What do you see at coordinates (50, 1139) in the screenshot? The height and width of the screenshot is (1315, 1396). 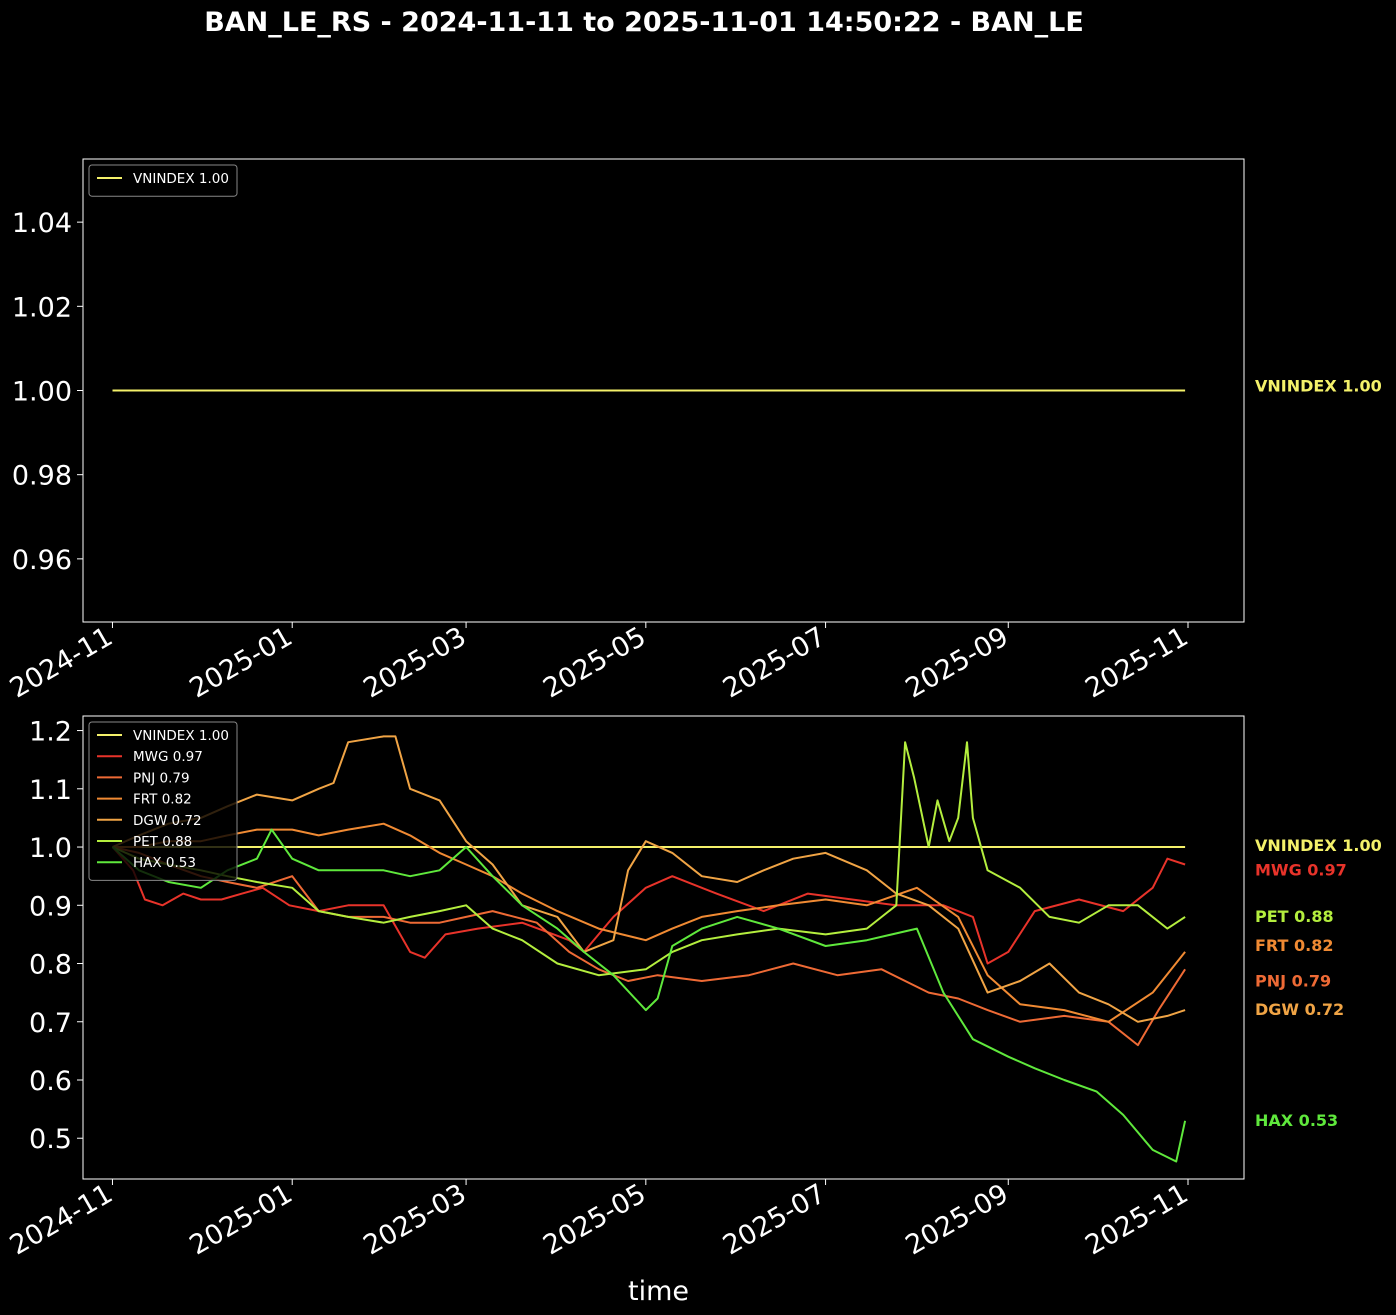 I see `y-tick-label: 0.5` at bounding box center [50, 1139].